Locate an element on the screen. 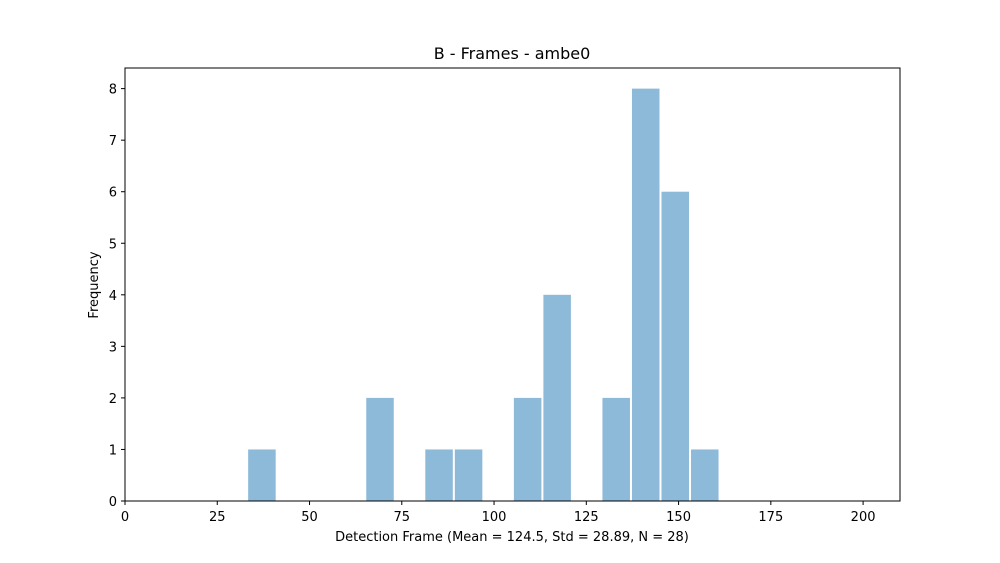 The image size is (1000, 563). x-tick-label: 25 is located at coordinates (217, 517).